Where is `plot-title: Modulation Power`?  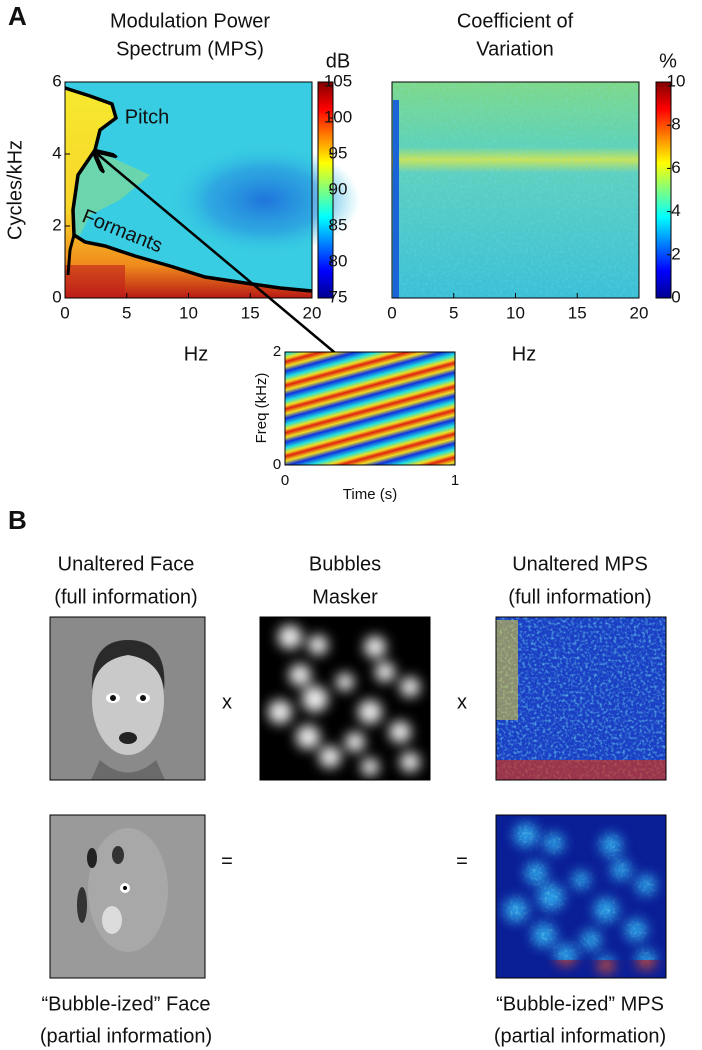 plot-title: Modulation Power is located at coordinates (190, 21).